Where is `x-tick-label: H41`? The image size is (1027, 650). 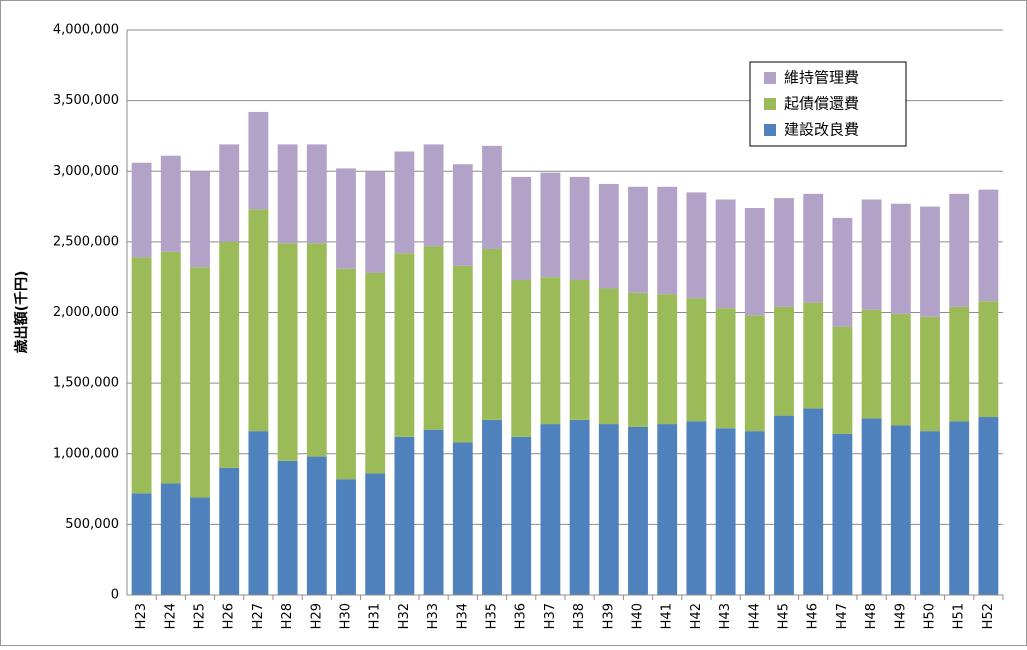
x-tick-label: H41 is located at coordinates (667, 616).